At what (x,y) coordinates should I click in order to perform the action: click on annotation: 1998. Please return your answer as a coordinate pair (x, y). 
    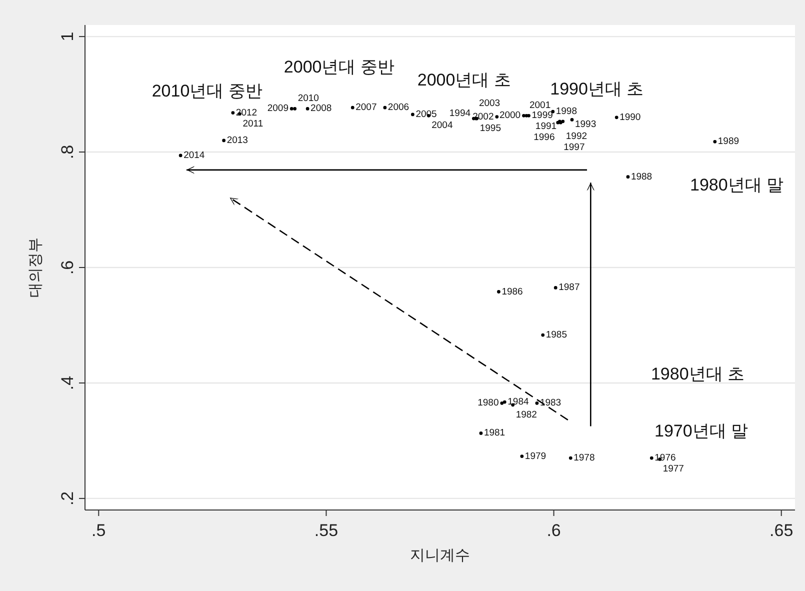
    Looking at the image, I should click on (567, 112).